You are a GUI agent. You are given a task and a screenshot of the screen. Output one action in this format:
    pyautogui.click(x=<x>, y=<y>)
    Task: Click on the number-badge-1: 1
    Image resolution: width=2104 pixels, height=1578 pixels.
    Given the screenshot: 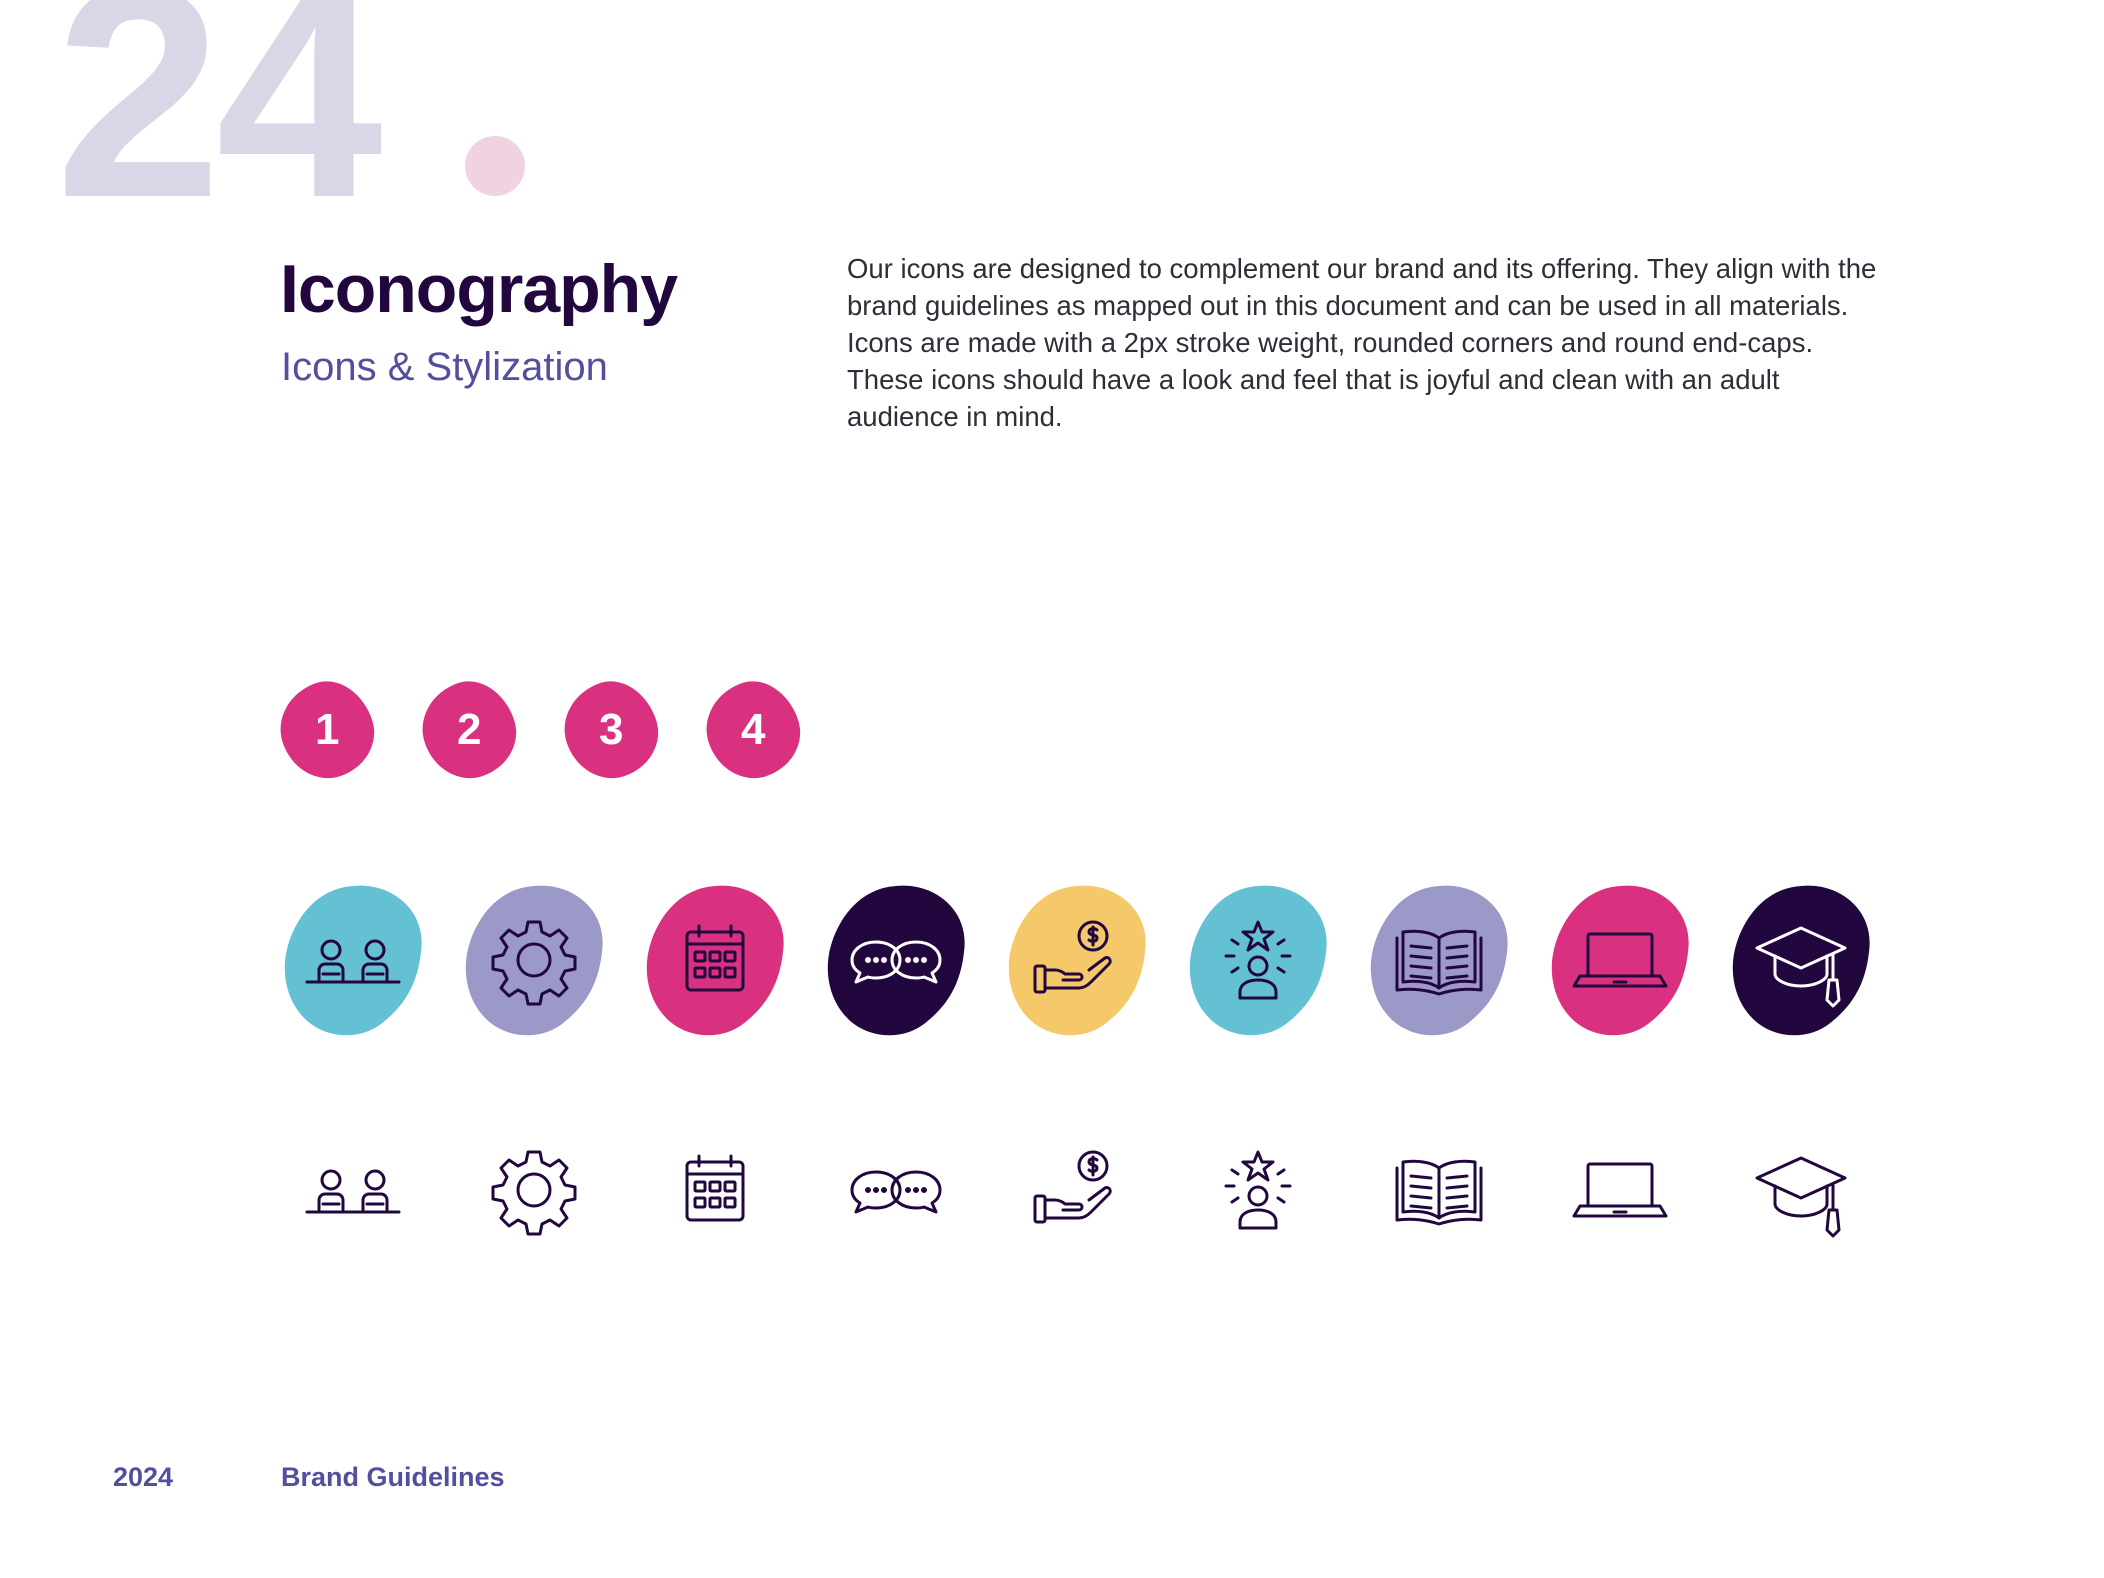 What is the action you would take?
    pyautogui.click(x=327, y=730)
    